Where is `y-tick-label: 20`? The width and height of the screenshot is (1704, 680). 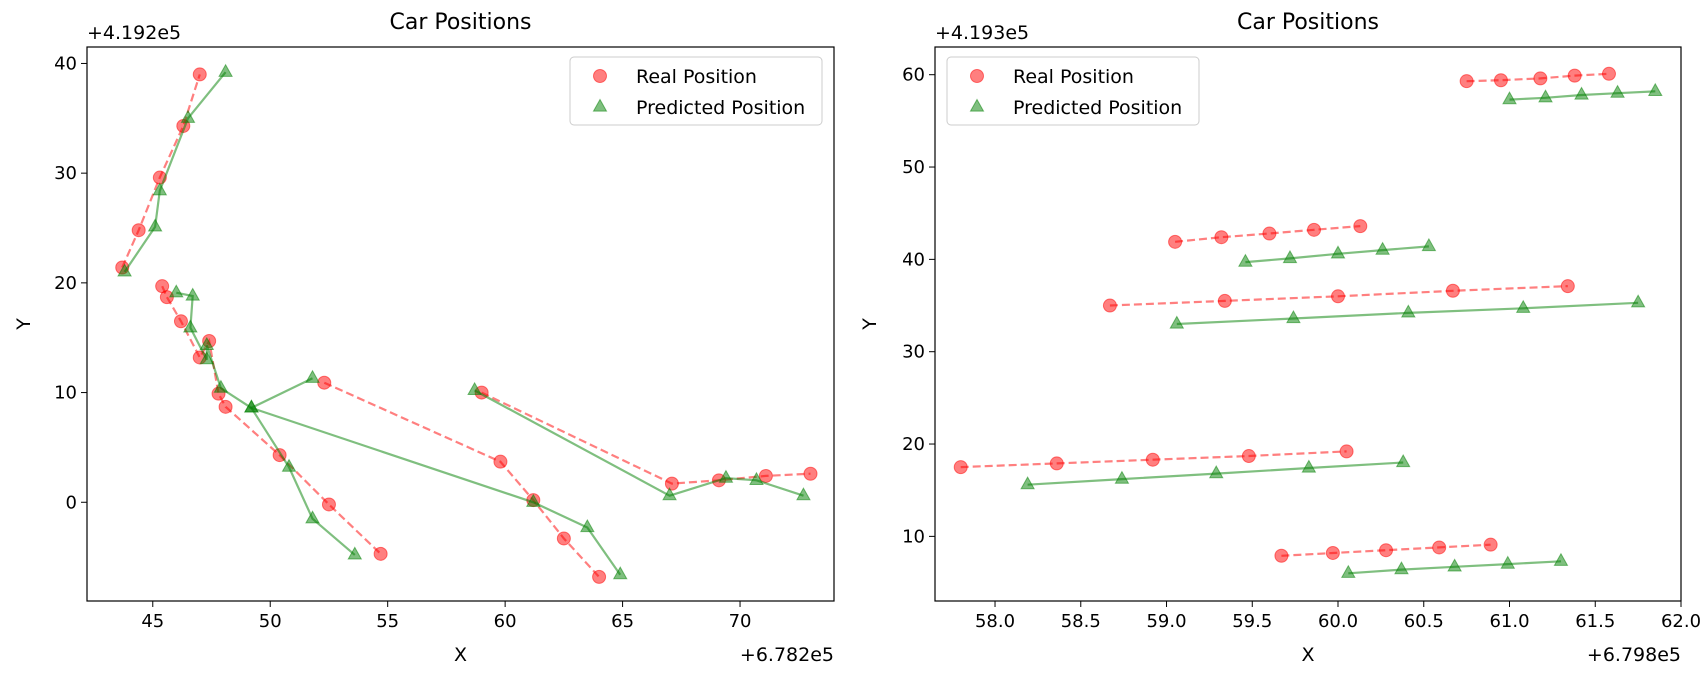 y-tick-label: 20 is located at coordinates (65, 283).